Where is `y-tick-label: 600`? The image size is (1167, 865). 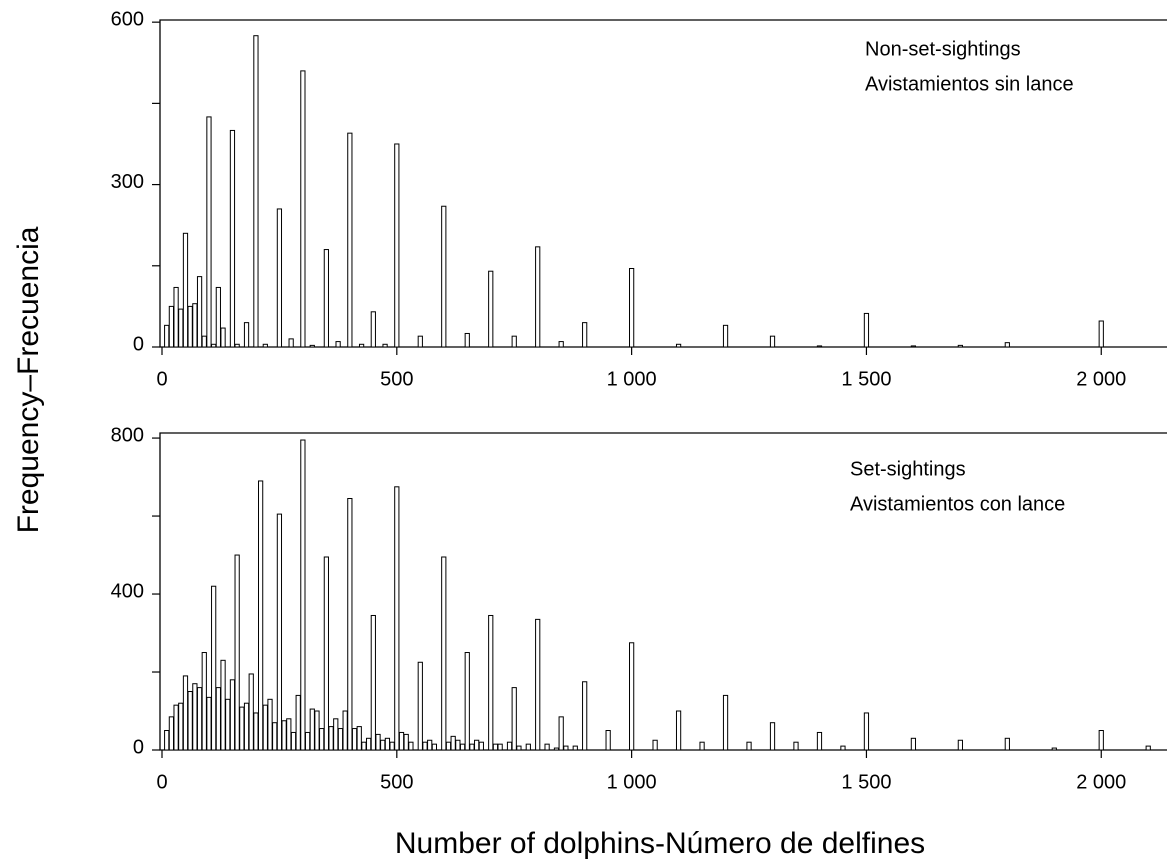
y-tick-label: 600 is located at coordinates (127, 19).